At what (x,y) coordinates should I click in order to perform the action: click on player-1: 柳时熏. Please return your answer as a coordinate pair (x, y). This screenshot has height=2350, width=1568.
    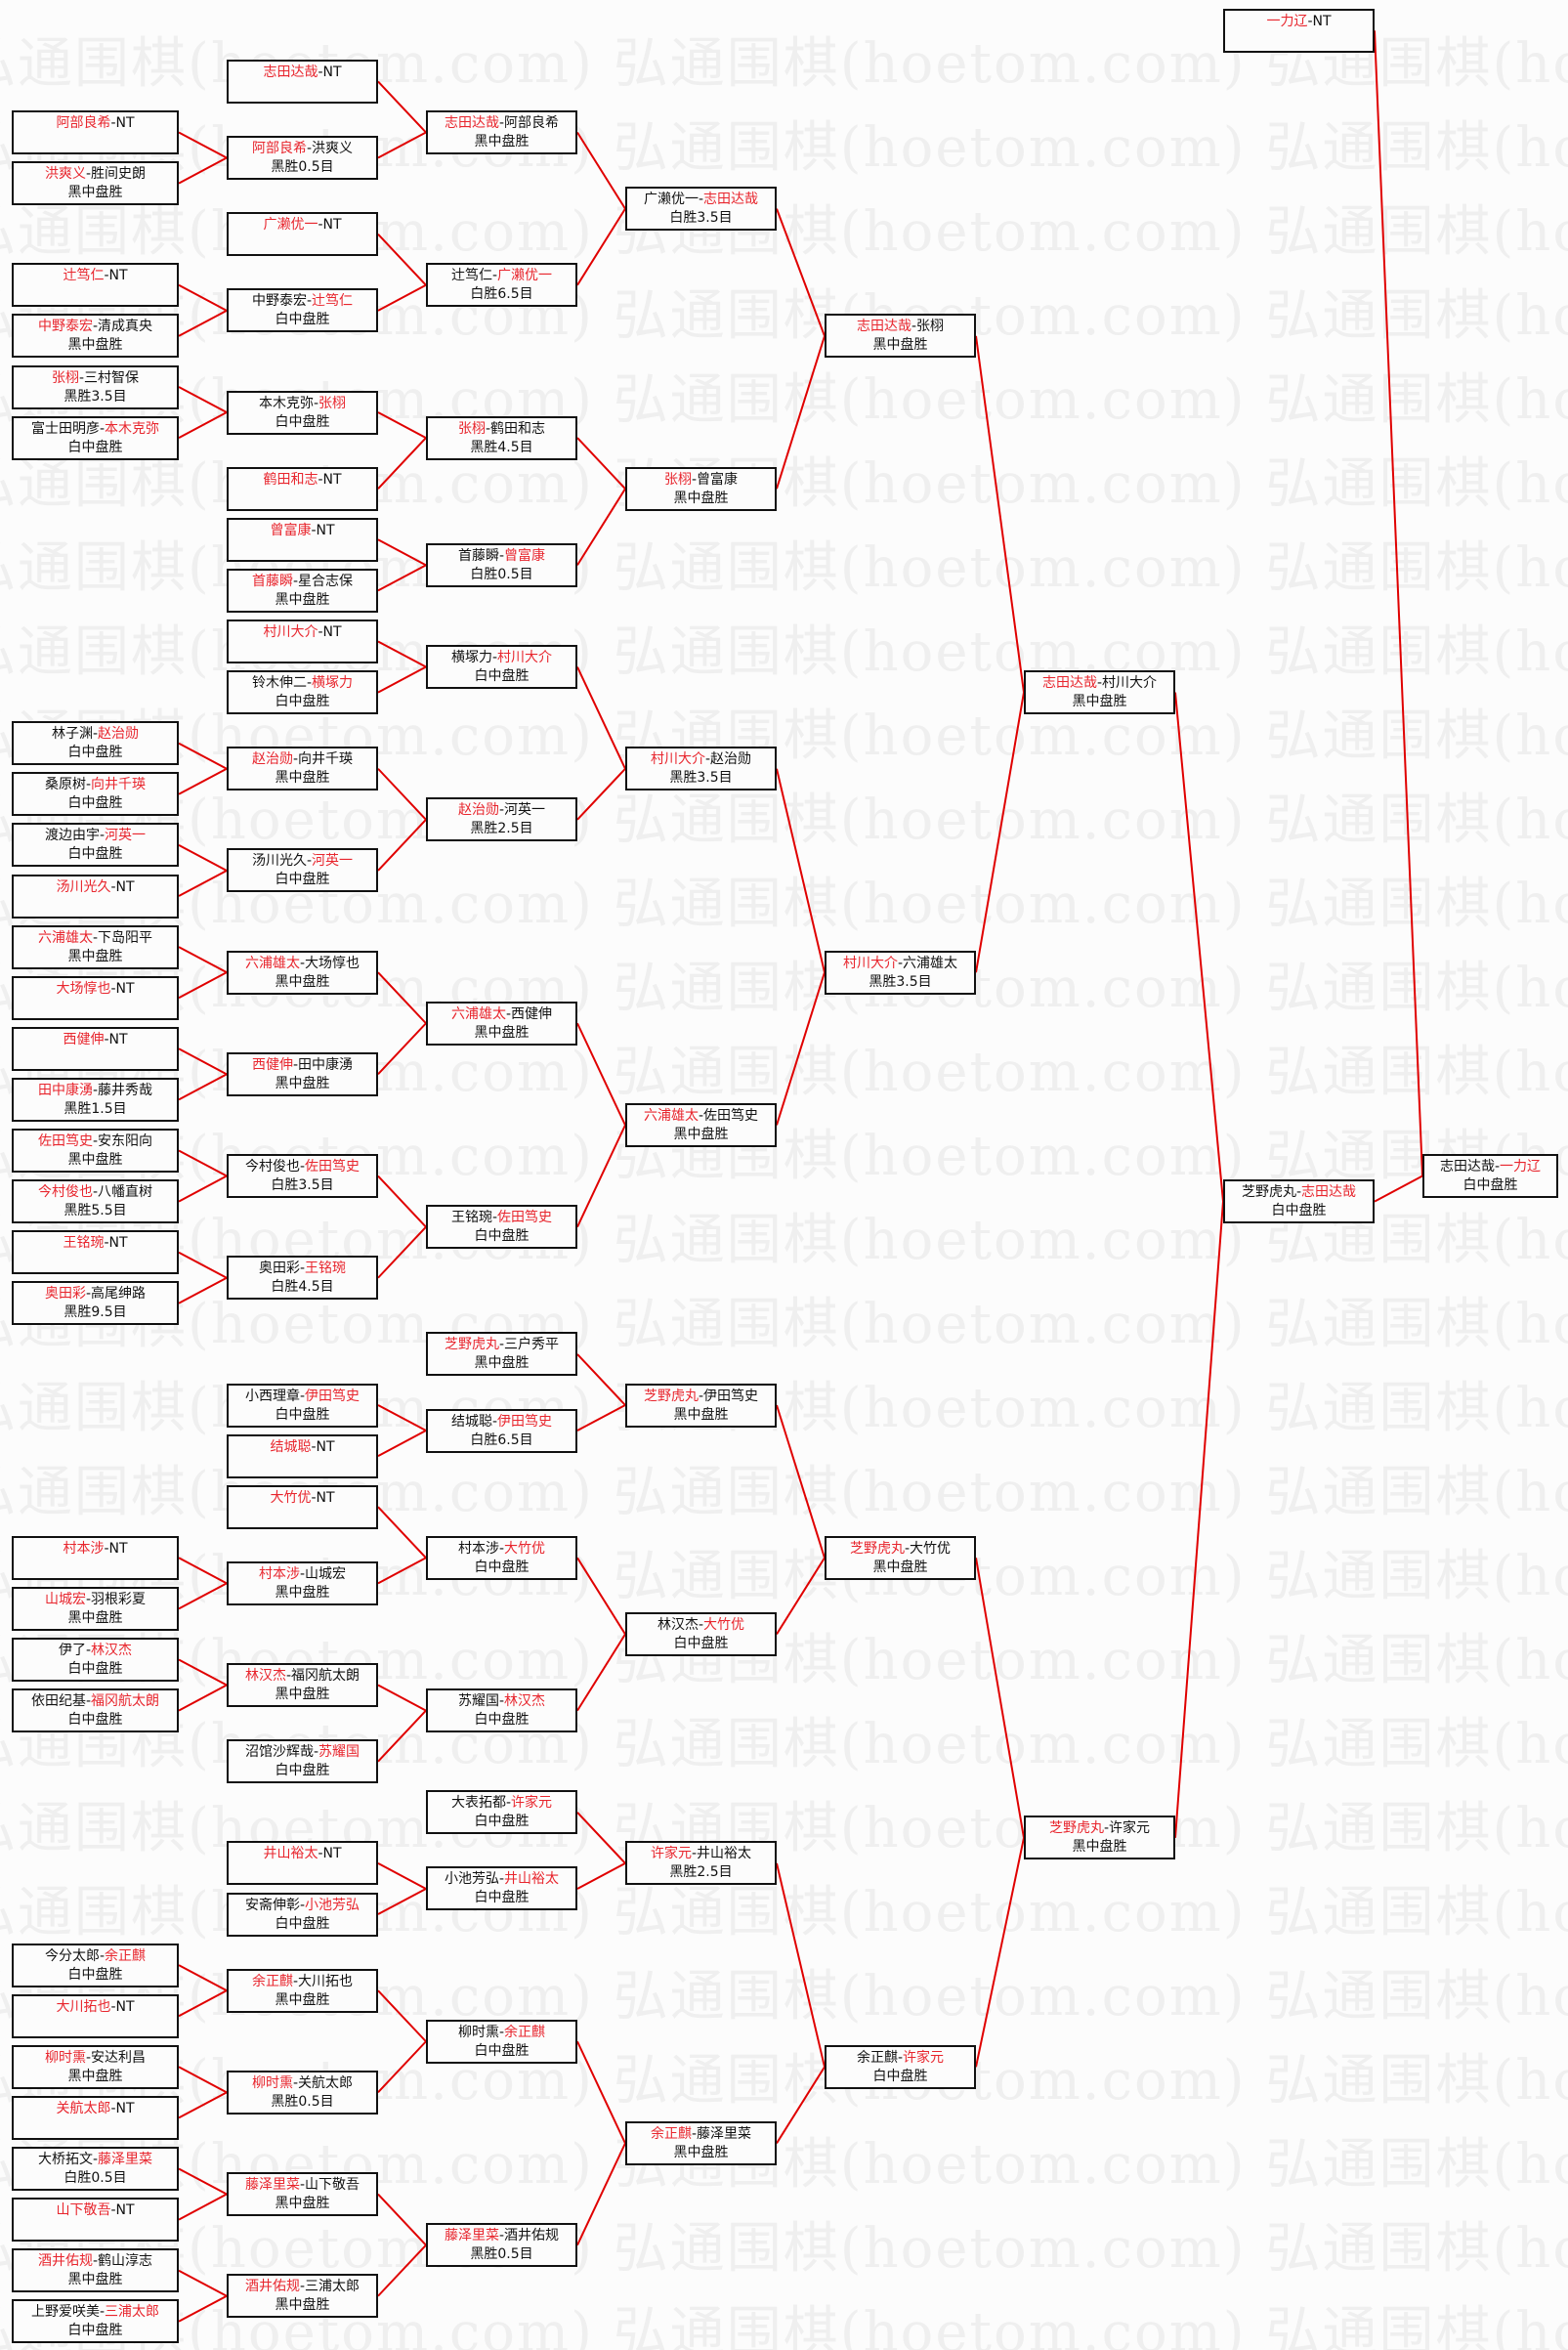
    Looking at the image, I should click on (272, 2082).